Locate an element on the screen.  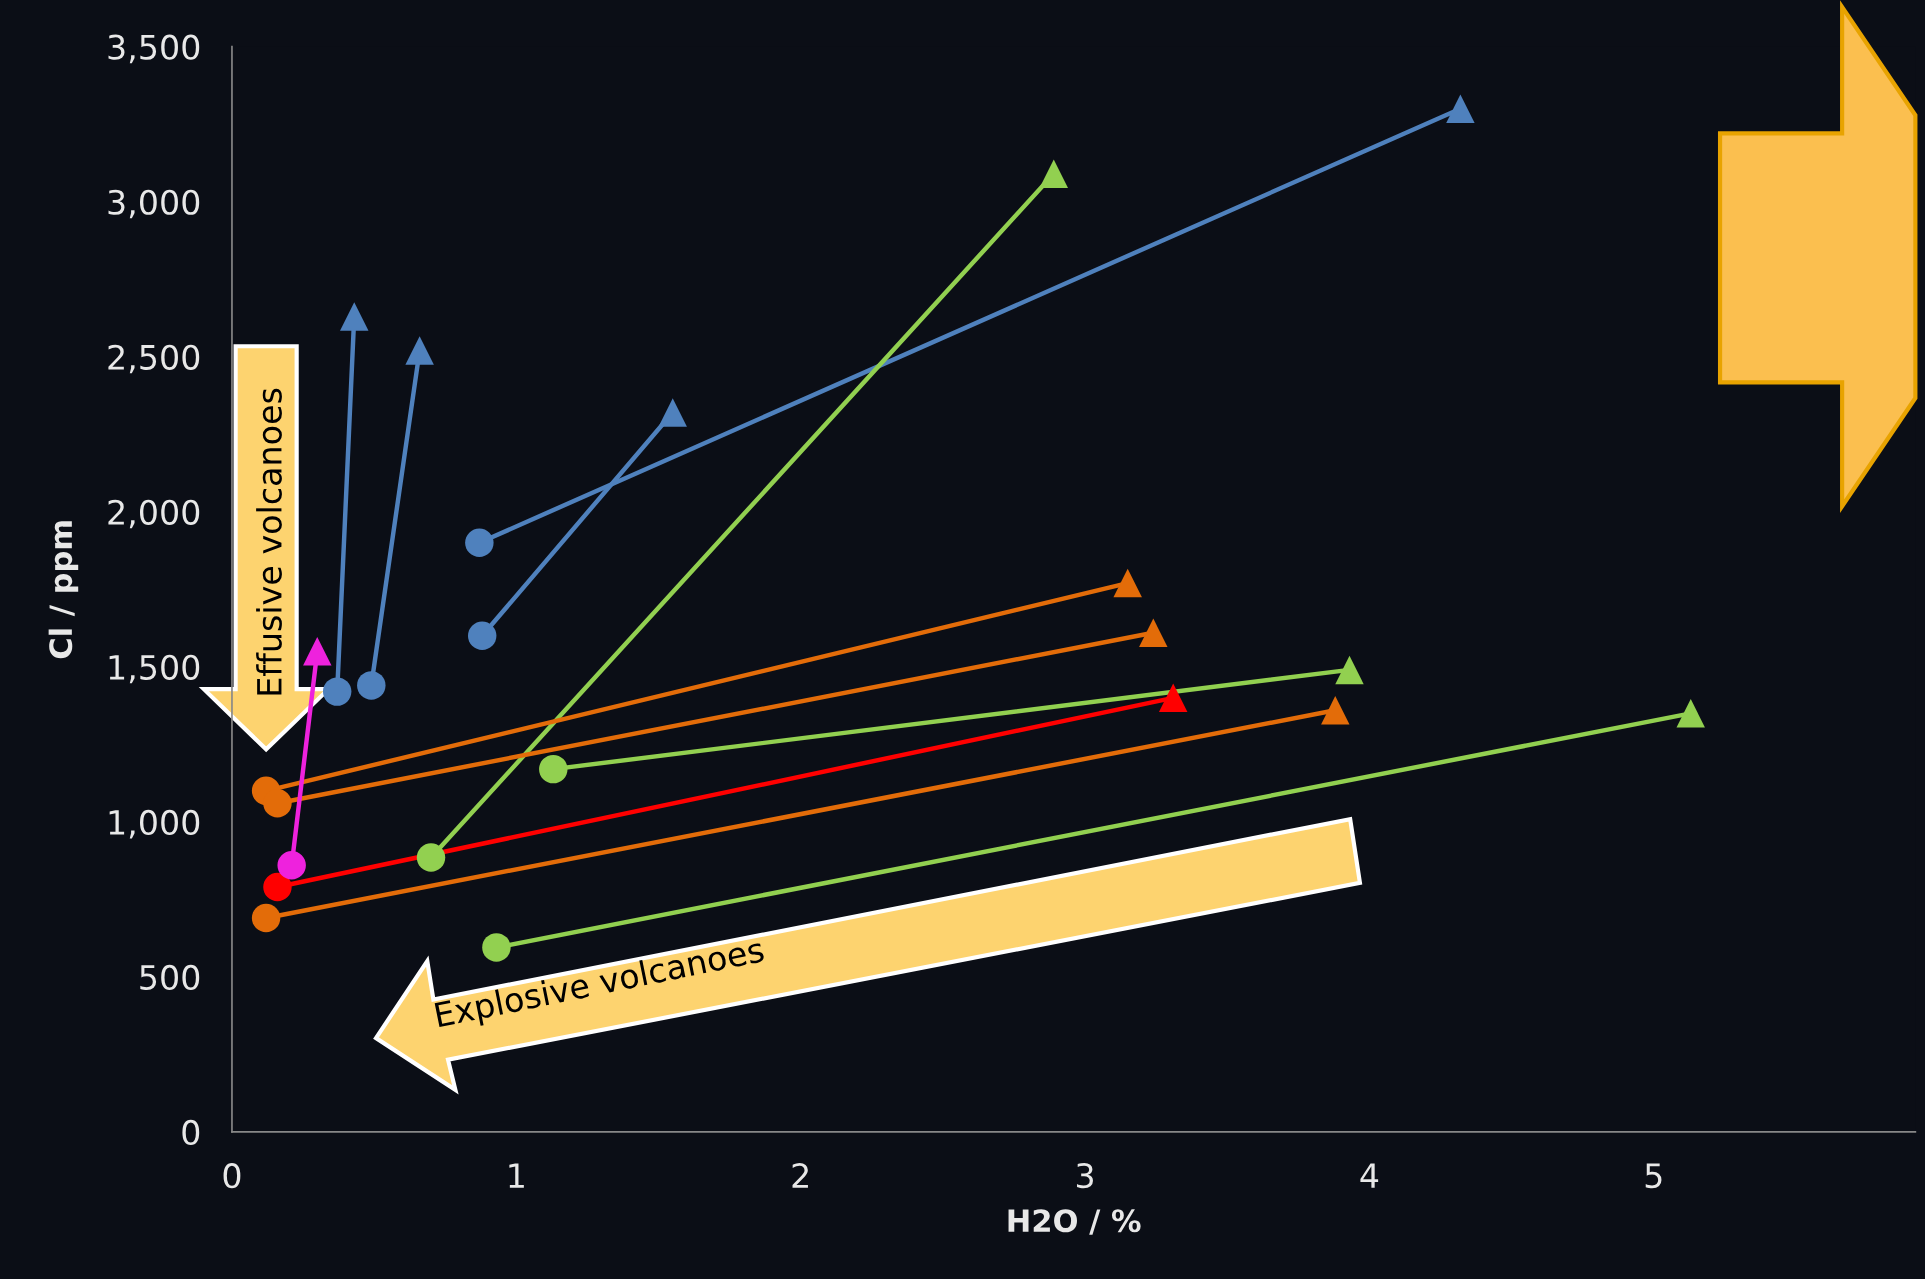
y-tick-label: 3,000 is located at coordinates (154, 204).